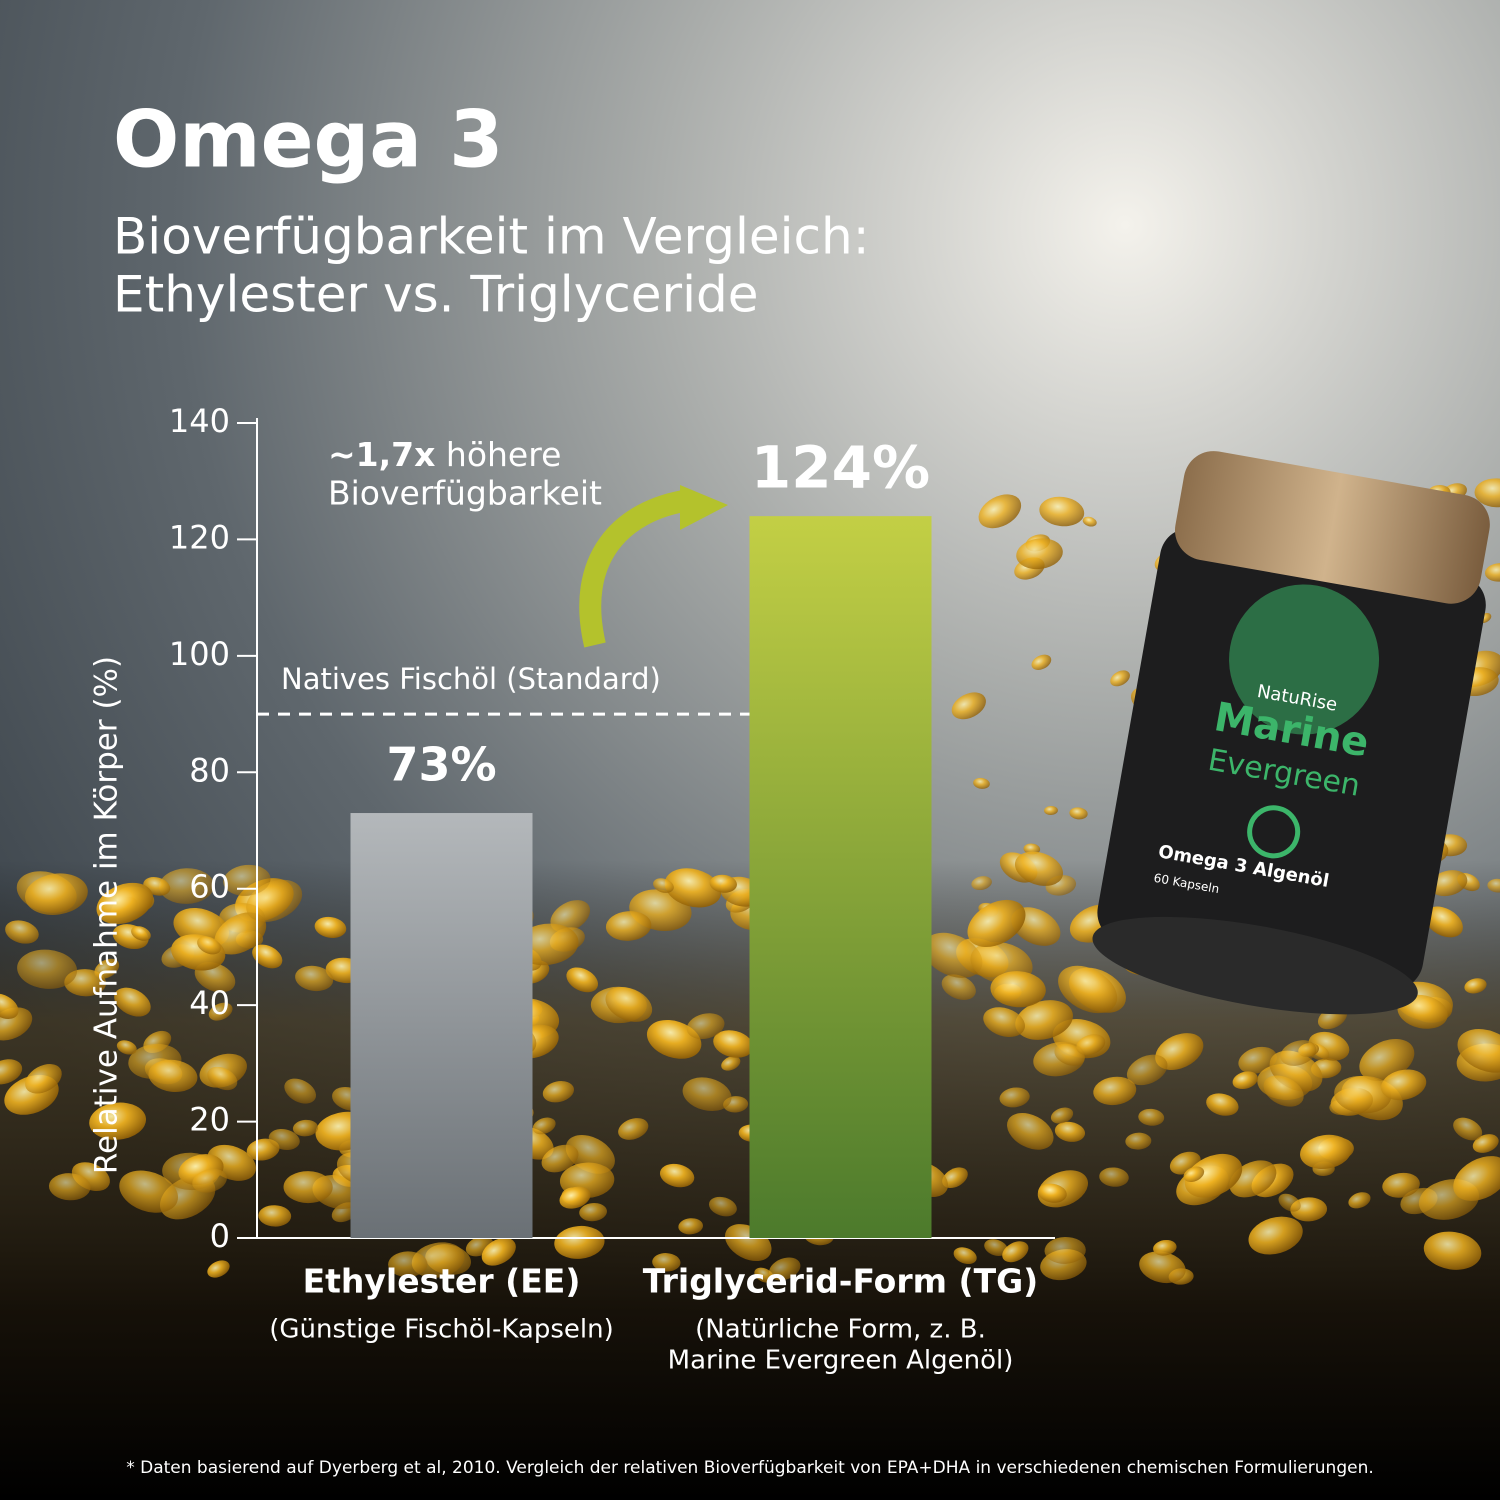 This screenshot has width=1500, height=1500. What do you see at coordinates (840, 1330) in the screenshot?
I see `category-note: (Natürliche Form, z. B.` at bounding box center [840, 1330].